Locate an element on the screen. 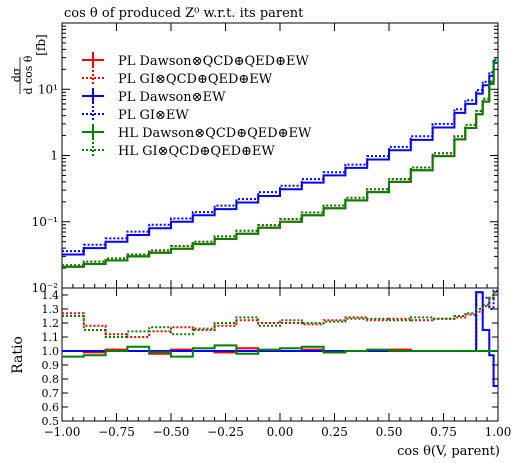 The image size is (513, 463). legend-label: PL Dawson⊗QCD⊕QED⊕EW is located at coordinates (213, 61).